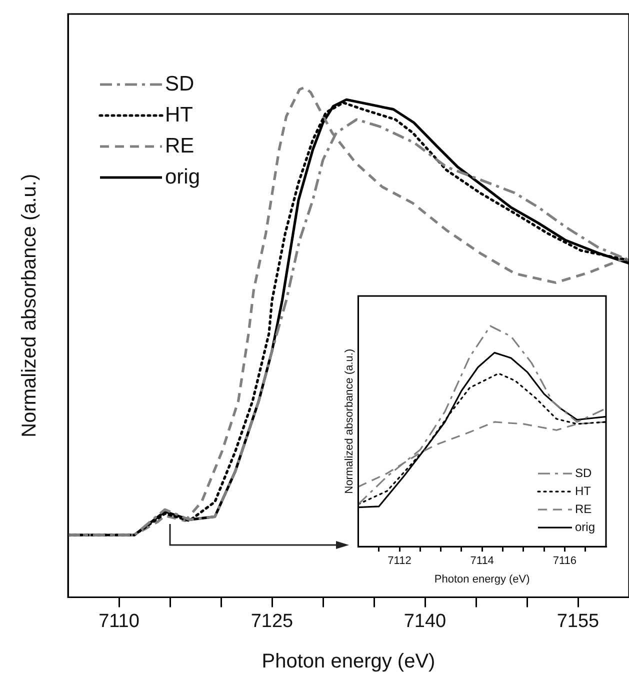  Describe the element at coordinates (564, 561) in the screenshot. I see `x-tick-label: 7116` at that location.